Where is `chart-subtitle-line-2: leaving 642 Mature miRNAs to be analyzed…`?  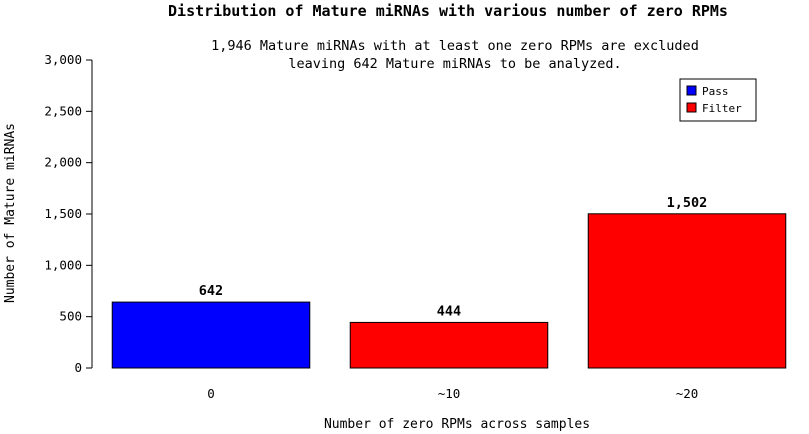 chart-subtitle-line-2: leaving 642 Mature miRNAs to be analyzed… is located at coordinates (454, 64).